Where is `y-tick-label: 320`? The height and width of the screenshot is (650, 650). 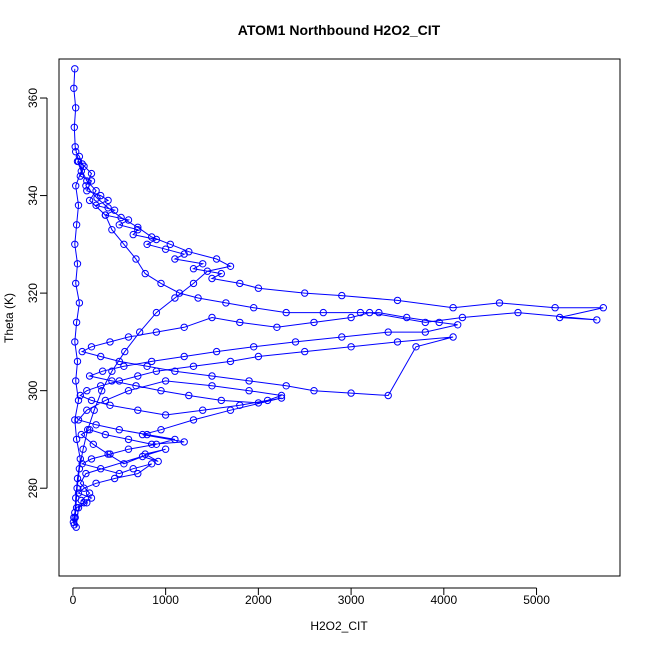 y-tick-label: 320 is located at coordinates (33, 293).